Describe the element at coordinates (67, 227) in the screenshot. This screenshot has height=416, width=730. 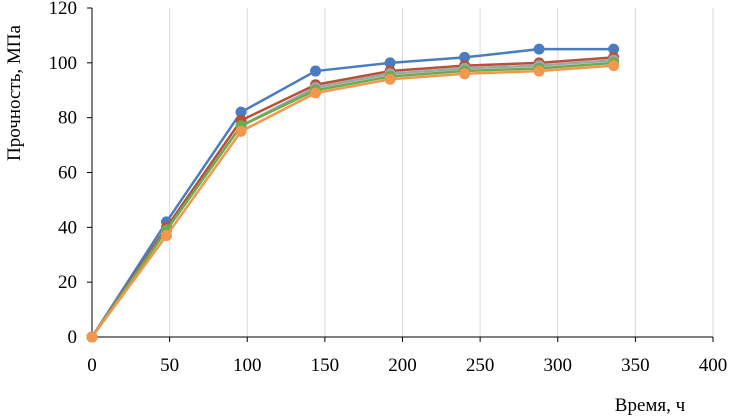
I see `y-tick-label: 40` at that location.